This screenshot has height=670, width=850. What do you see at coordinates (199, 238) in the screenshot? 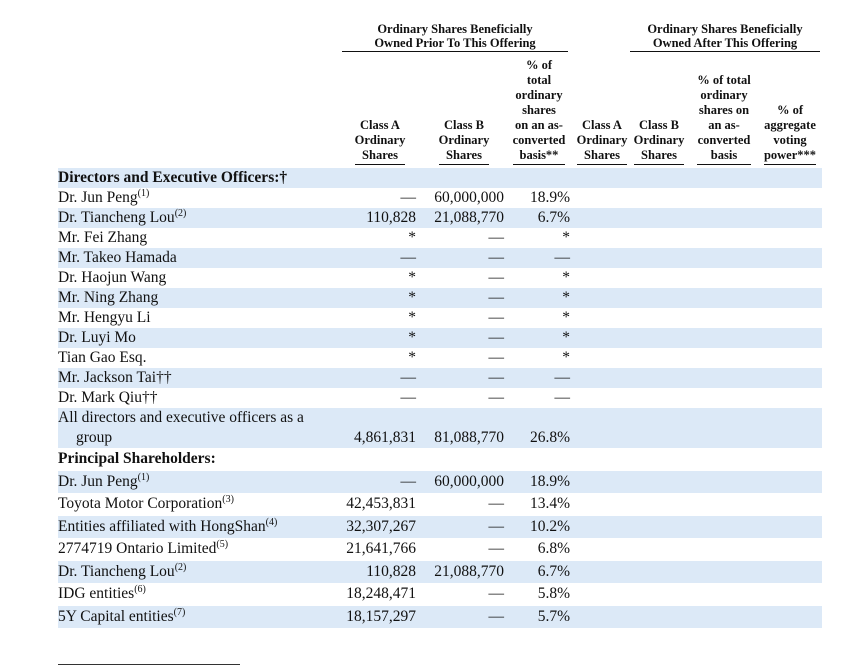
I see `holder-name: Mr. Fei Zhang` at bounding box center [199, 238].